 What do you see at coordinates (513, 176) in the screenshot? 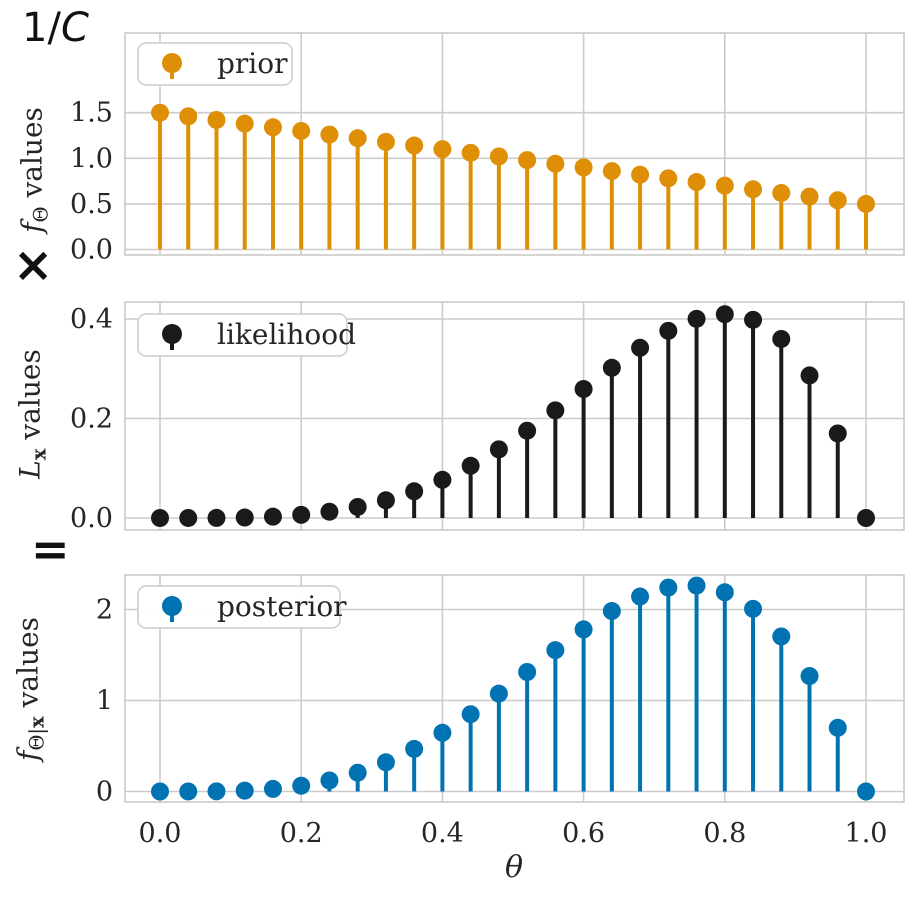
I see `prior-stems` at bounding box center [513, 176].